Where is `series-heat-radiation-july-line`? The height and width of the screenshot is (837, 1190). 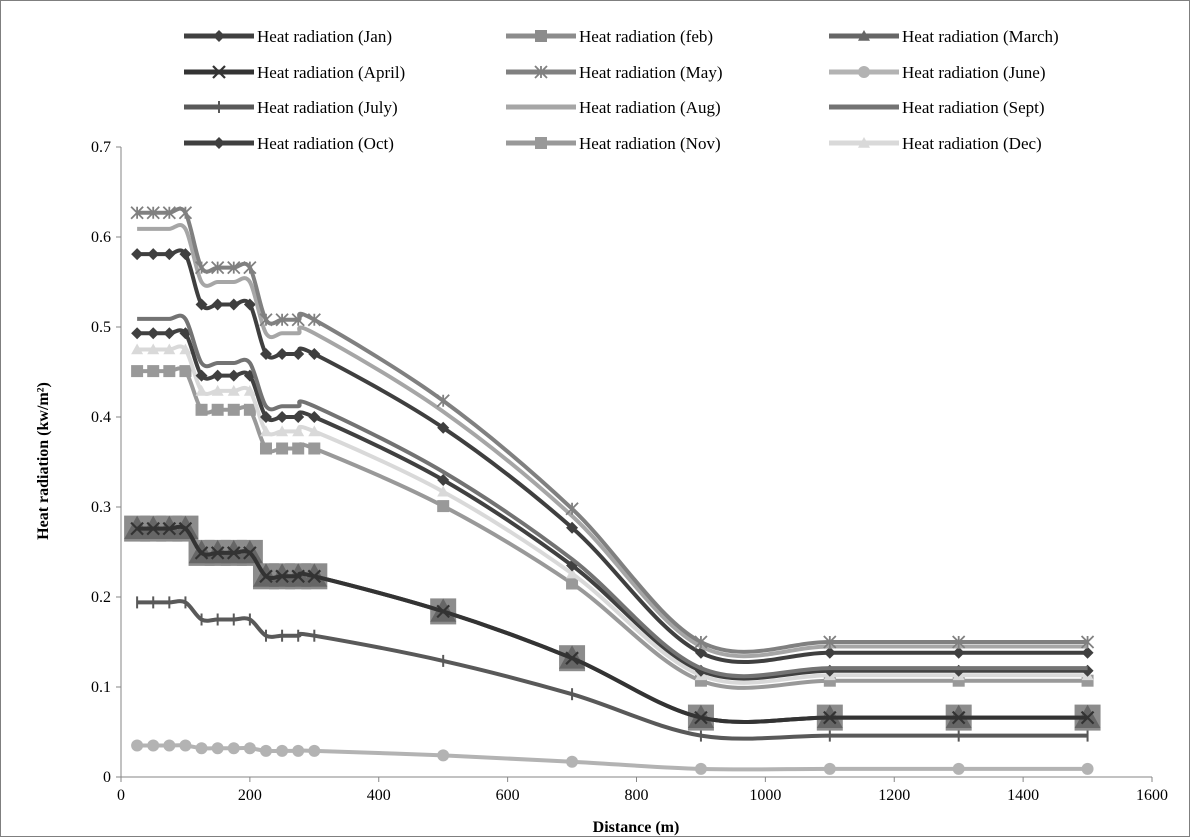
series-heat-radiation-july-line is located at coordinates (612, 670).